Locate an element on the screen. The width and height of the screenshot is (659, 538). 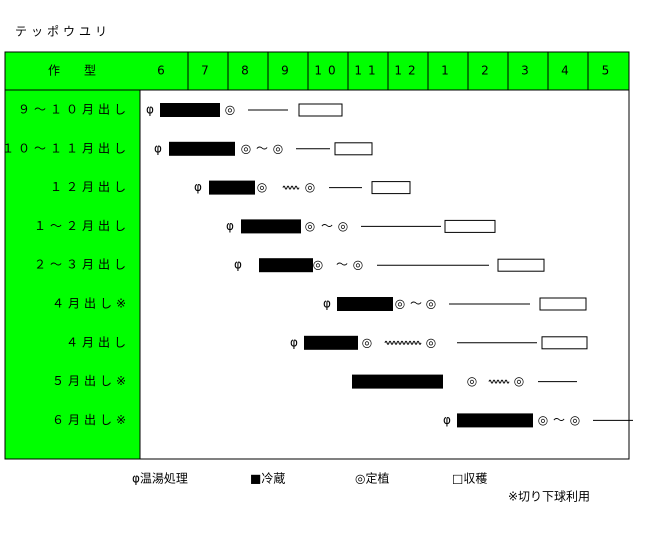
month-label: 5 is located at coordinates (609, 71).